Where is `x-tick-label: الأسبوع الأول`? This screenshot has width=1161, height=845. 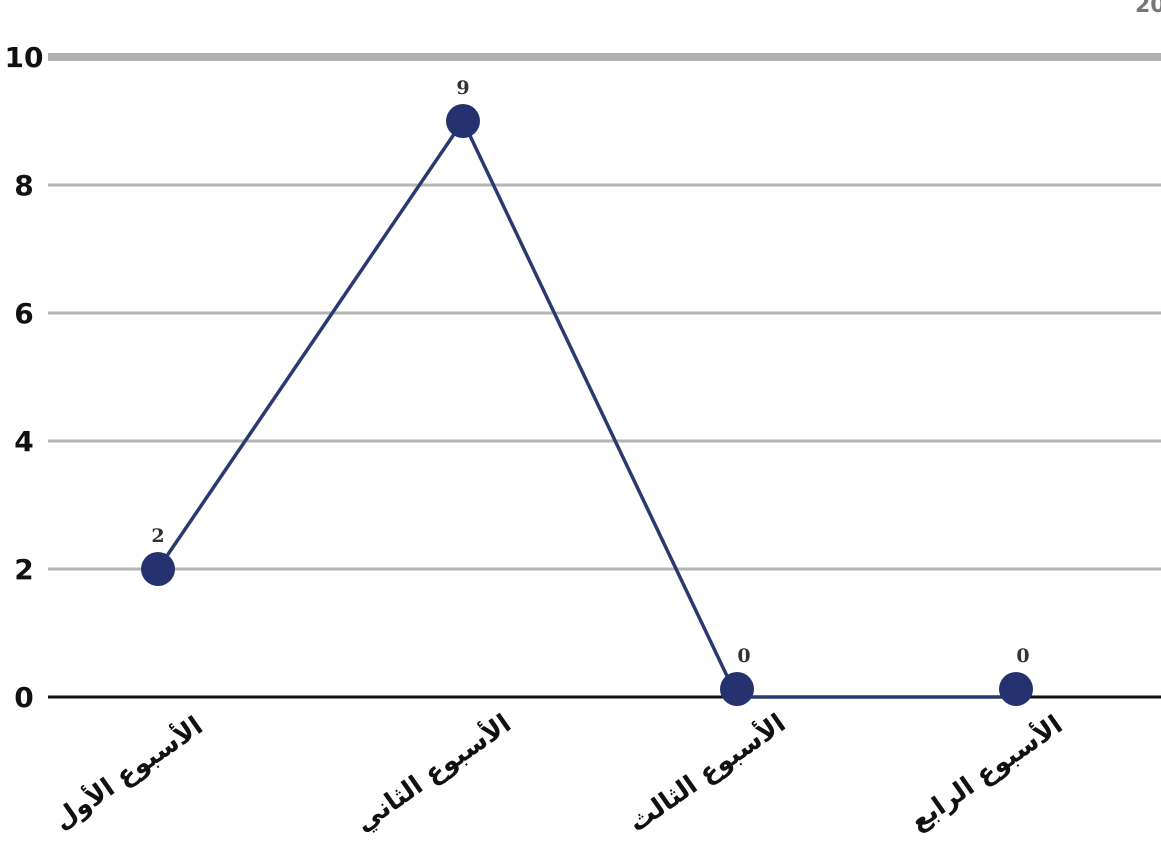
x-tick-label: الأسبوع الأول is located at coordinates (127, 772).